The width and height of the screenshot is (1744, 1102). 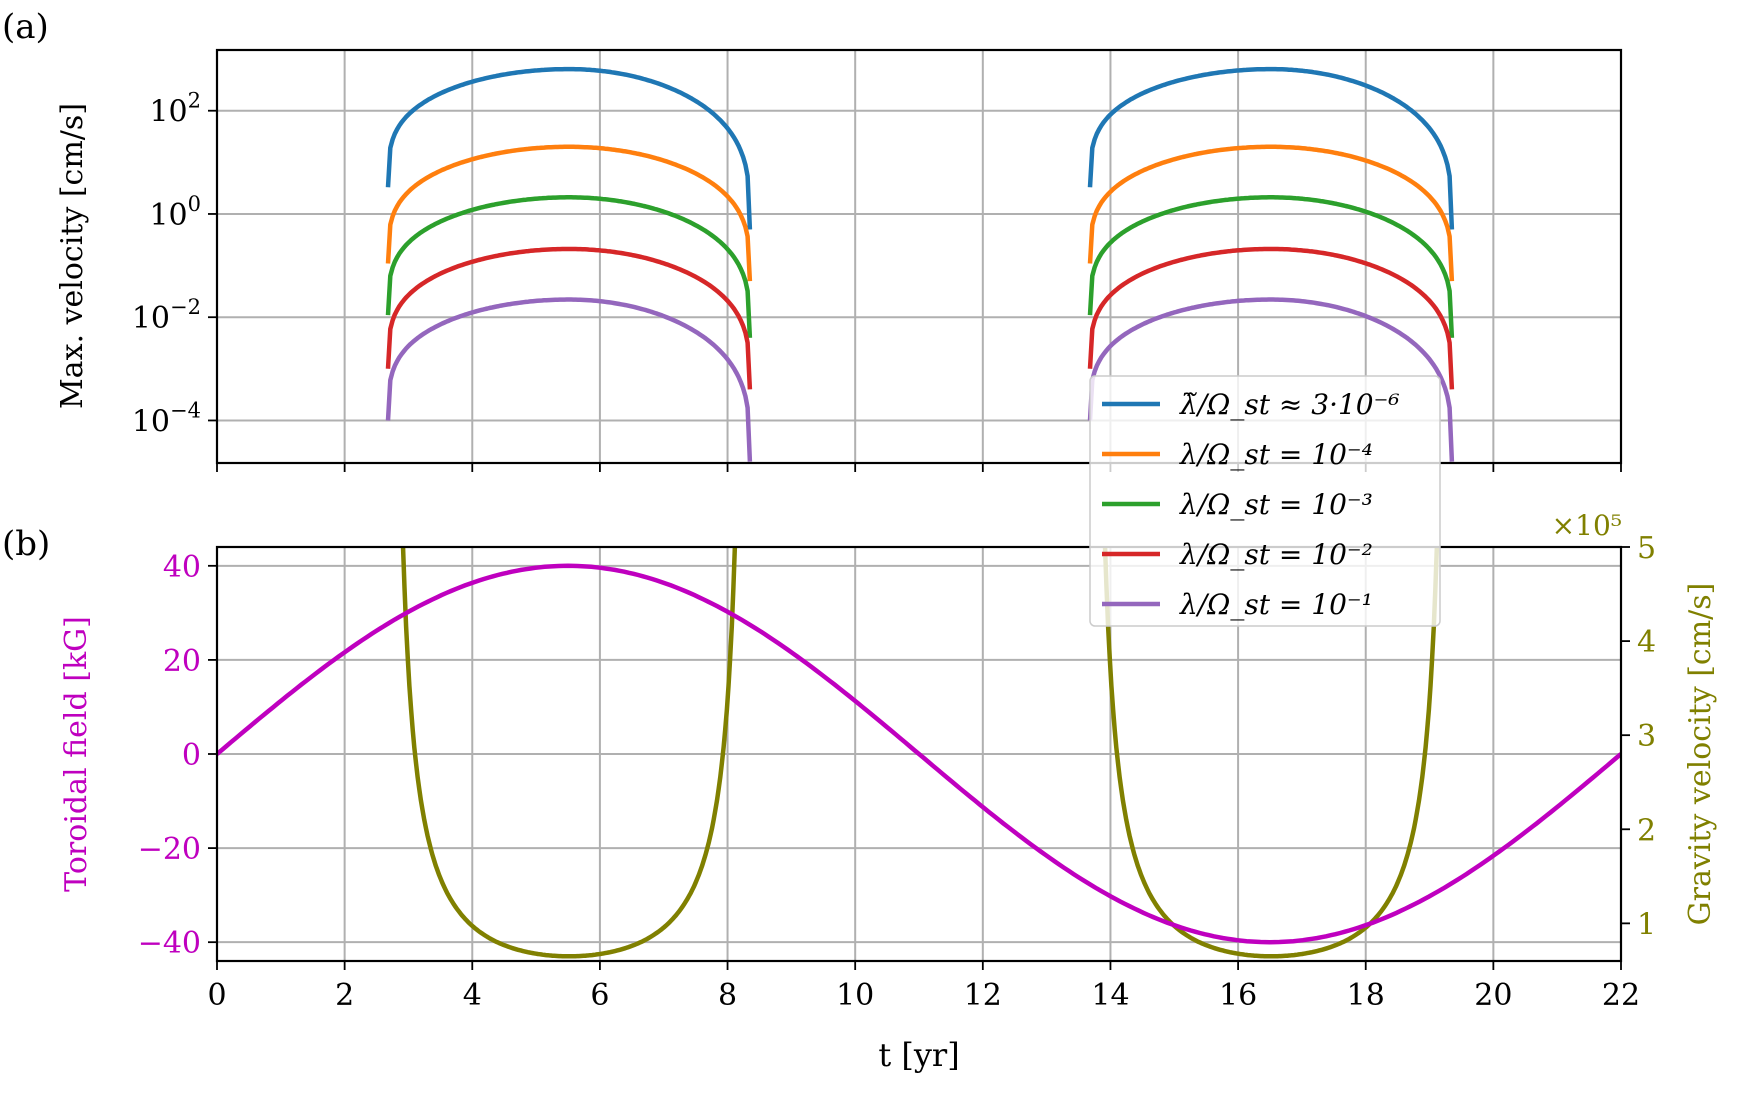 I want to click on panel-b-xtick-label: 4, so click(x=472, y=995).